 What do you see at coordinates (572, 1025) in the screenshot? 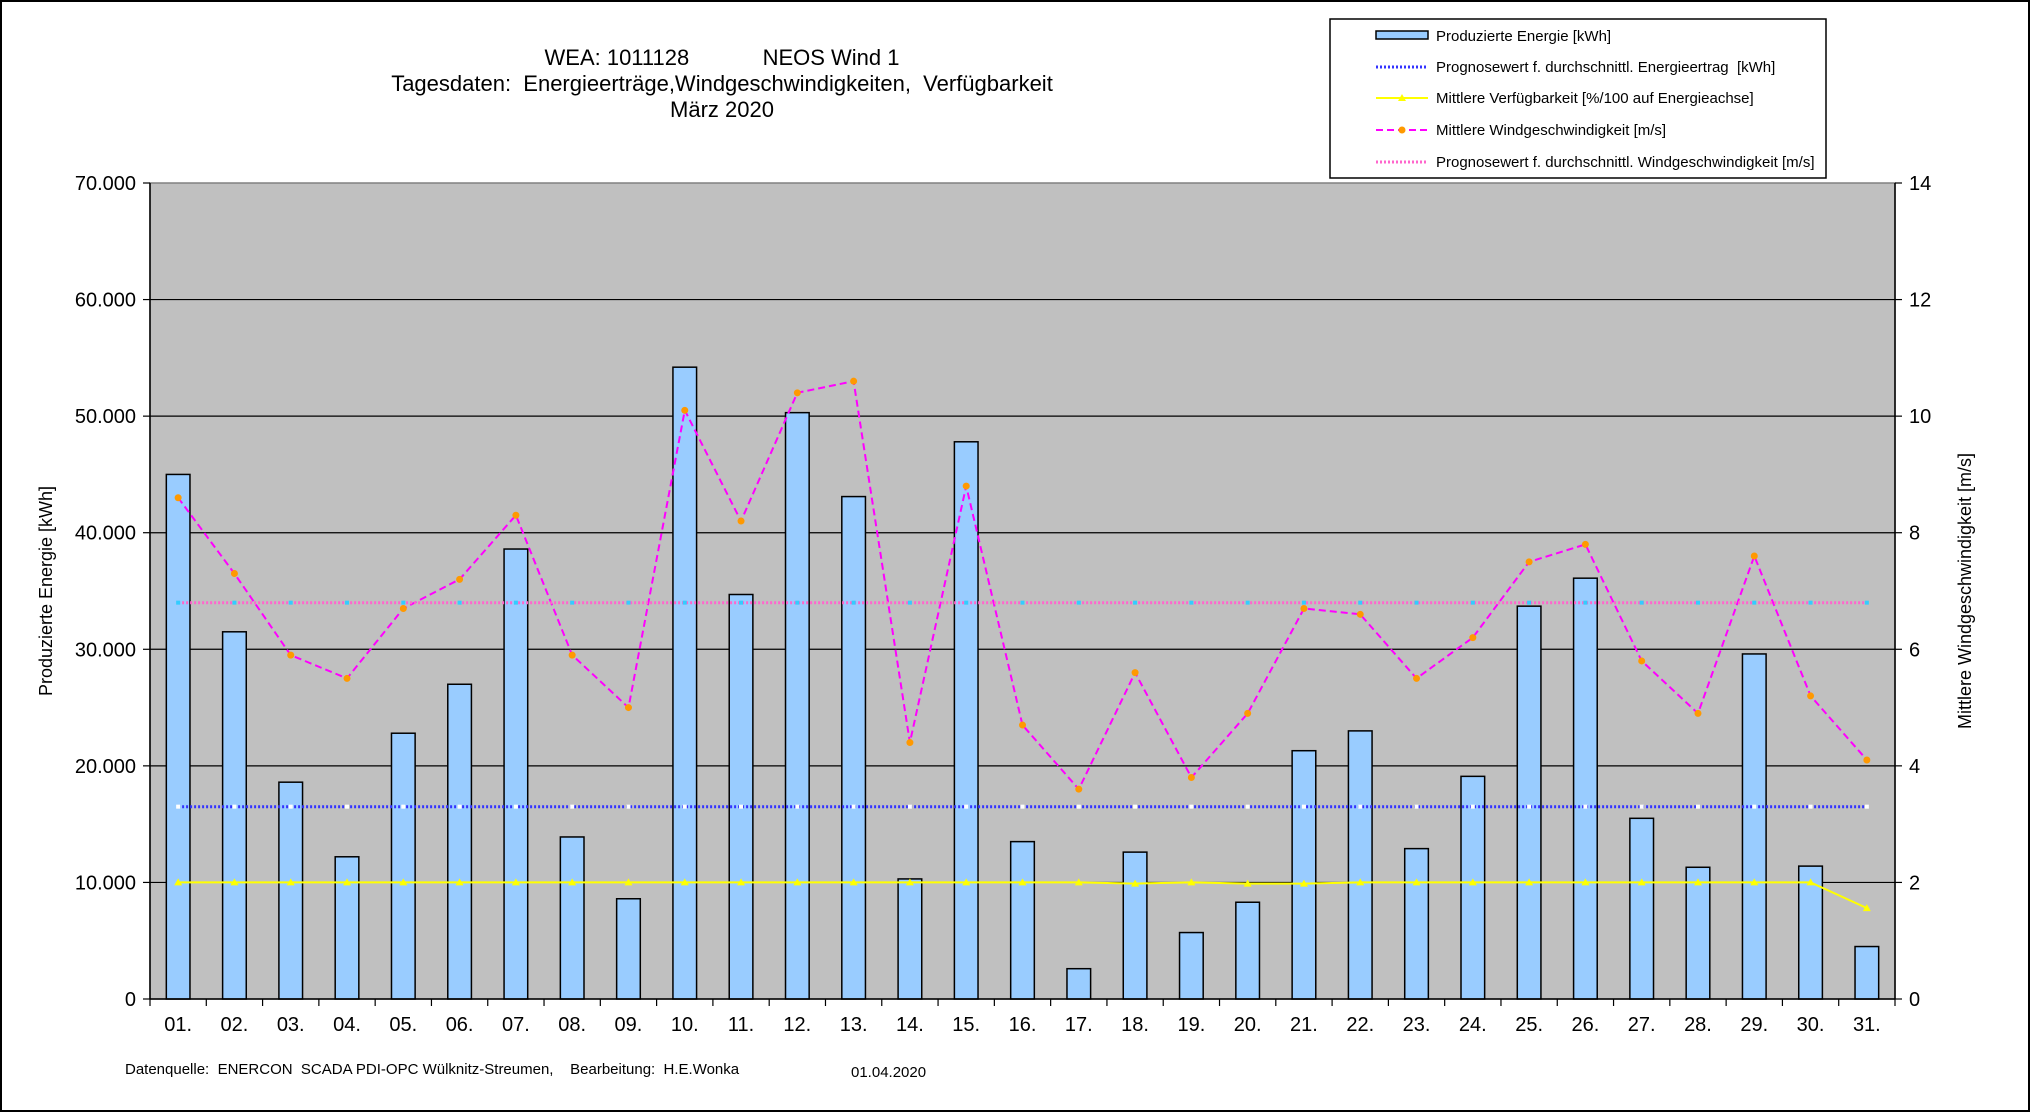
I see `x-tick-label: 08.` at bounding box center [572, 1025].